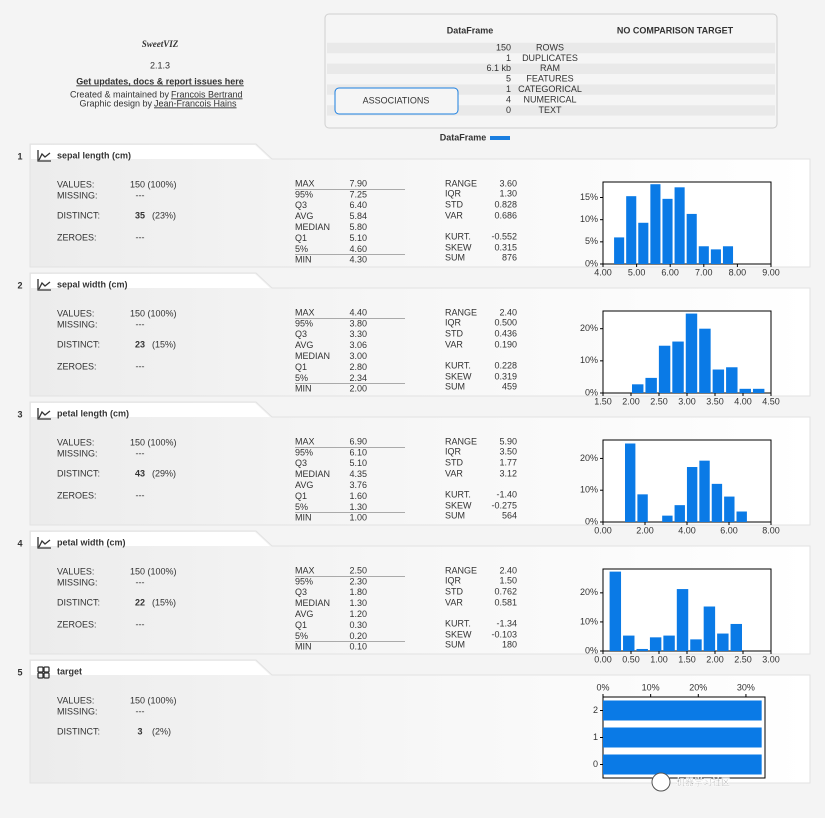 The height and width of the screenshot is (818, 825). Describe the element at coordinates (195, 103) in the screenshot. I see `author-link: Jean-Francois Hains` at that location.